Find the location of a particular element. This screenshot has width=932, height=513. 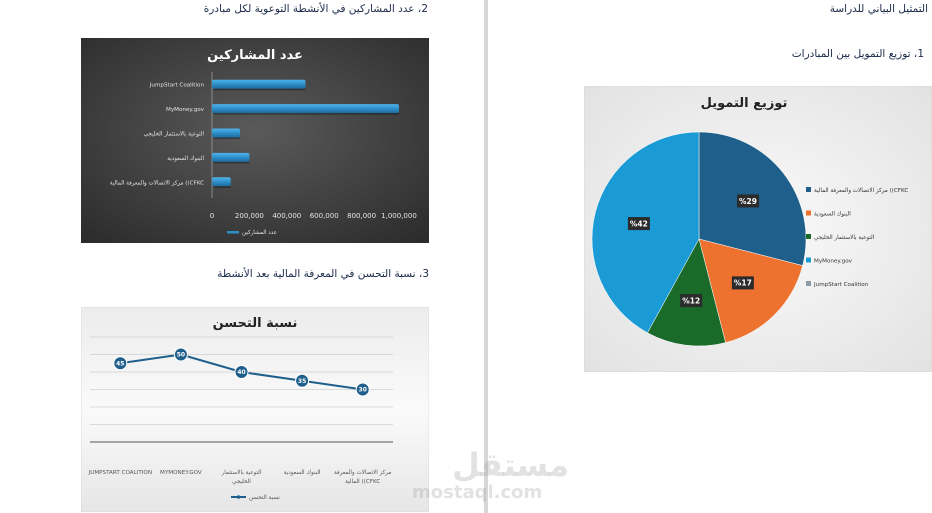

x-tick-label: 0 is located at coordinates (212, 216).